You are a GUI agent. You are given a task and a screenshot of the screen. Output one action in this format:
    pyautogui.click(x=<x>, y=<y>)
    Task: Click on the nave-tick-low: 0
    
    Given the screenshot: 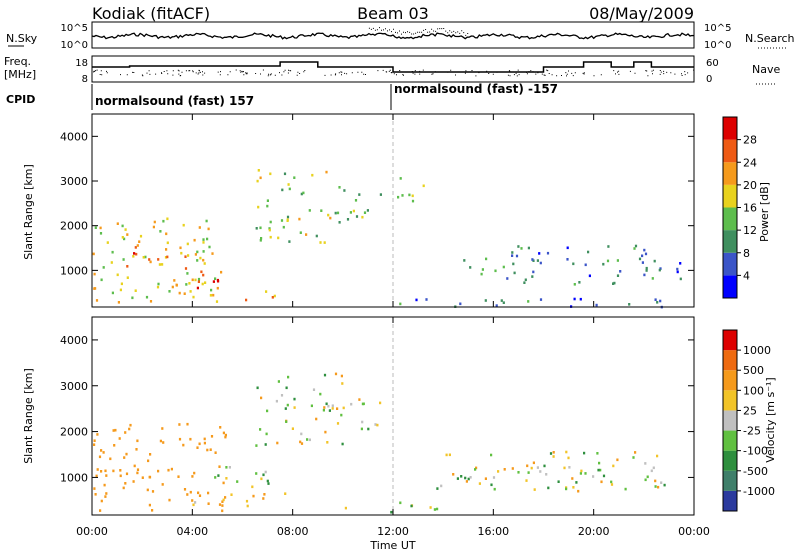 What is the action you would take?
    pyautogui.click(x=709, y=79)
    